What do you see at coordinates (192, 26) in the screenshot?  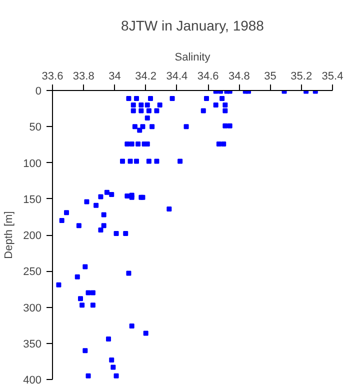 I see `chart-title: 8JTW in January, 1988` at bounding box center [192, 26].